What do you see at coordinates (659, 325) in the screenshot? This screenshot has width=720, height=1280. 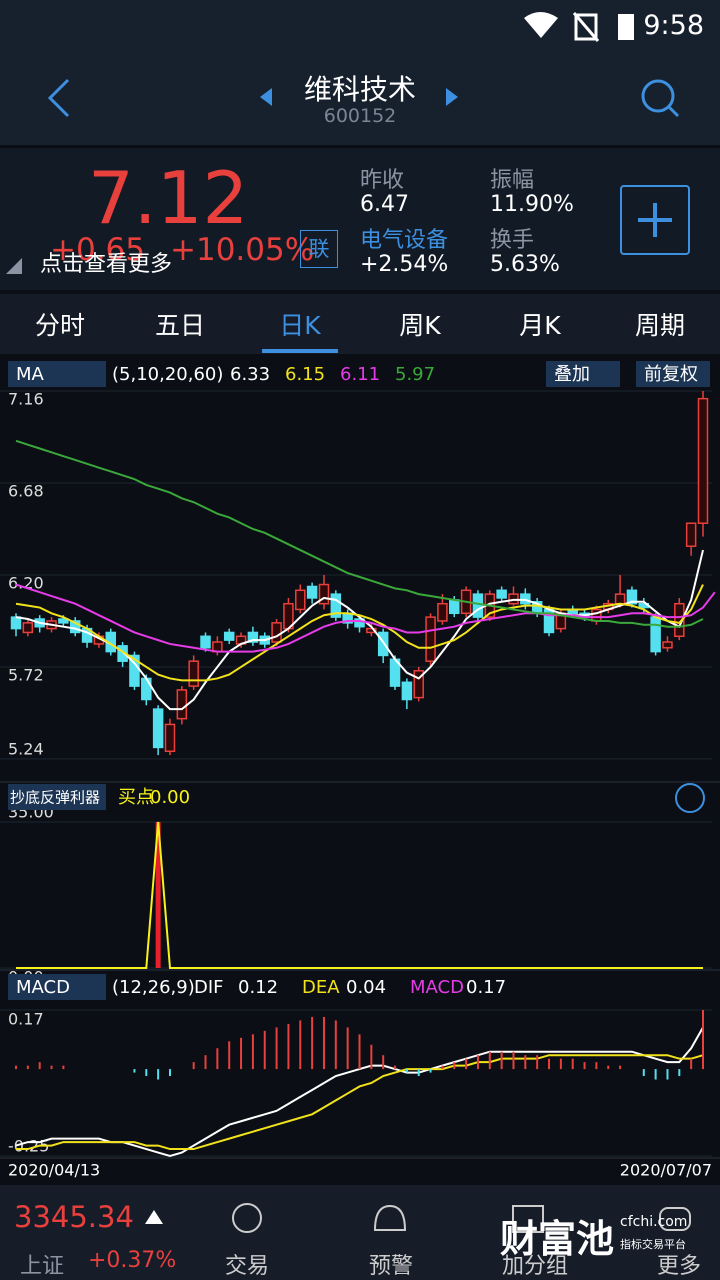 I see `tab: 周期` at bounding box center [659, 325].